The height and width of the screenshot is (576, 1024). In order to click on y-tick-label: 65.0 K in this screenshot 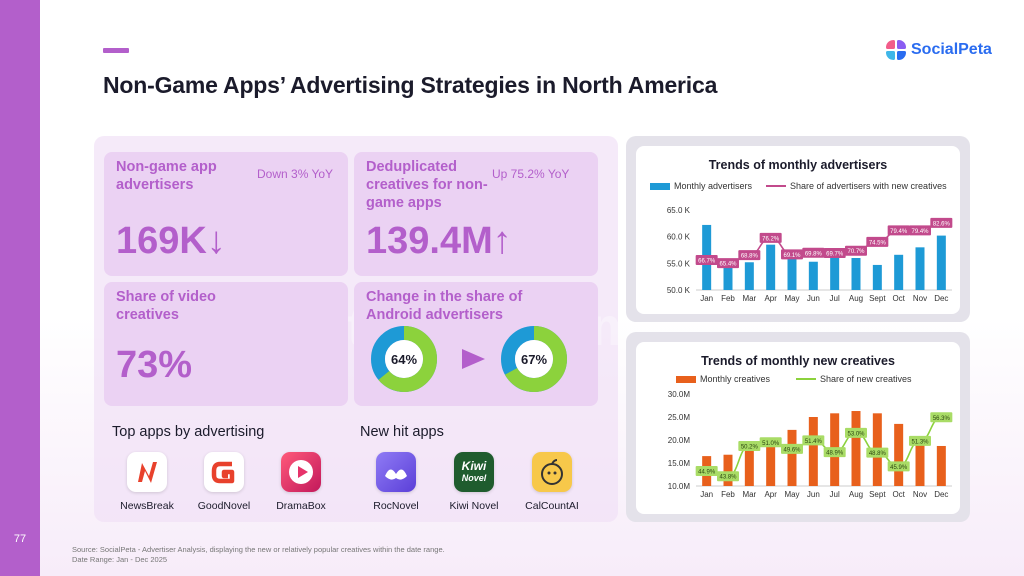, I will do `click(679, 210)`.